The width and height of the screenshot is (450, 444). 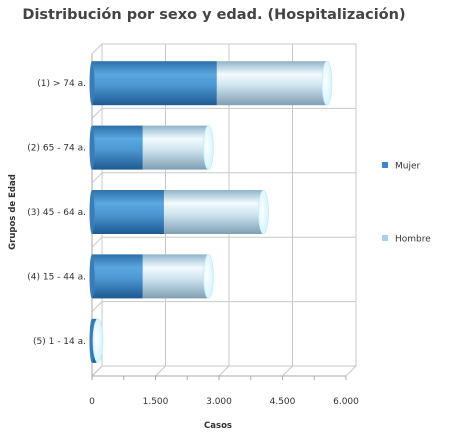 What do you see at coordinates (283, 402) in the screenshot?
I see `x-tick-label: 4.500` at bounding box center [283, 402].